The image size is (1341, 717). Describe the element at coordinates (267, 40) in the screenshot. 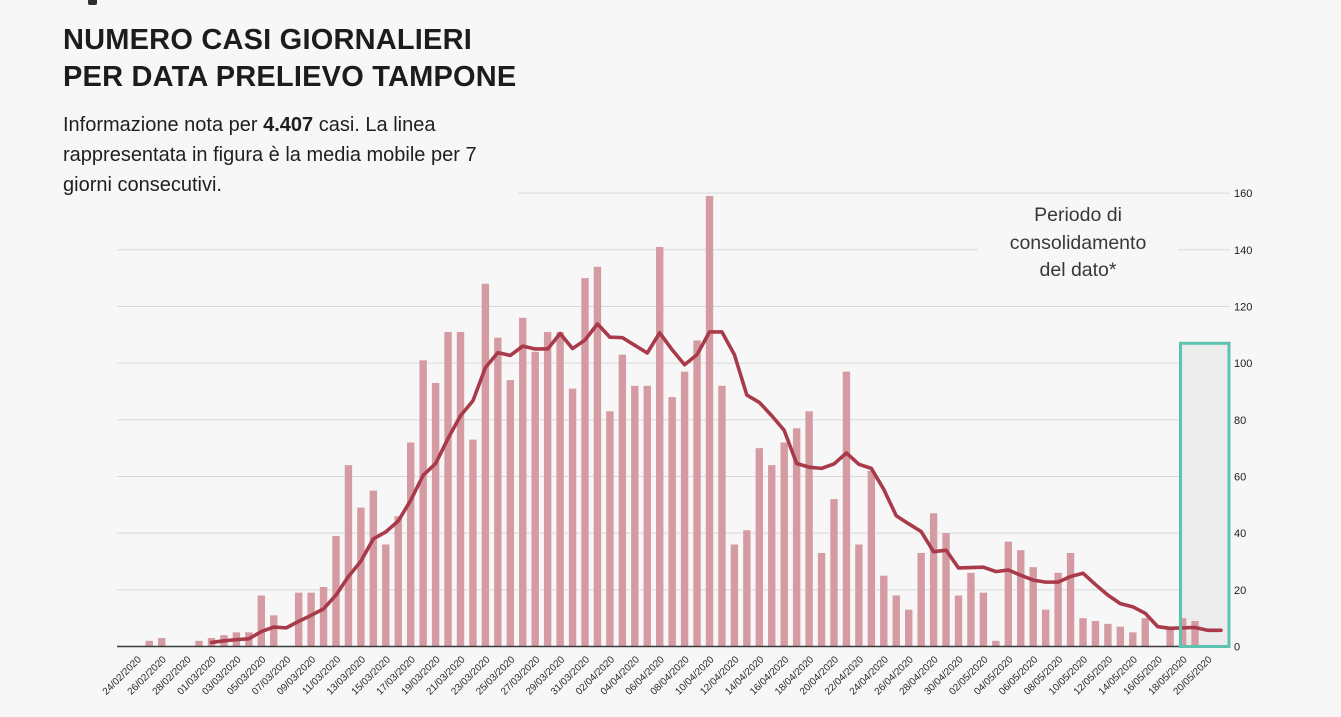

I see `title-line-1: NUMERO CASI GIORNALIERI` at that location.